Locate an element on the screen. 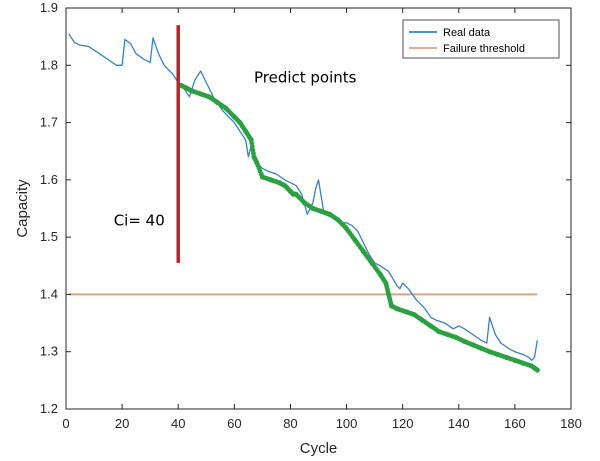  legend-entry-label: Real data is located at coordinates (467, 33).